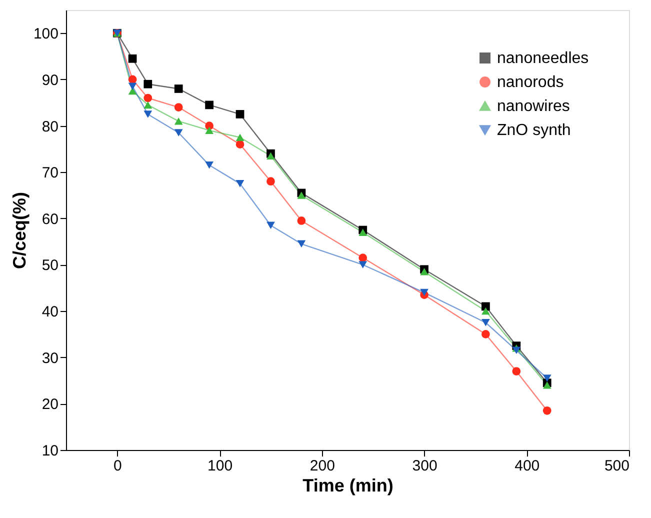  Describe the element at coordinates (543, 58) in the screenshot. I see `legend-label: nanoneedles` at that location.